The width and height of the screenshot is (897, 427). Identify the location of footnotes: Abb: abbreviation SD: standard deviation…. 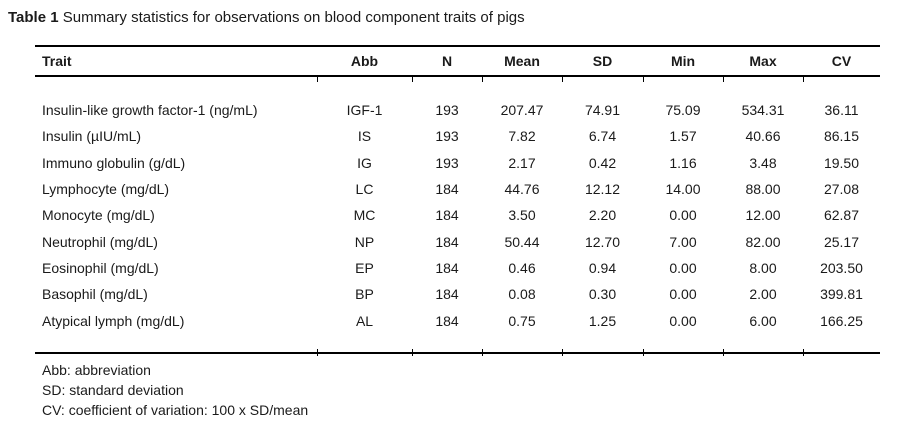
(469, 390).